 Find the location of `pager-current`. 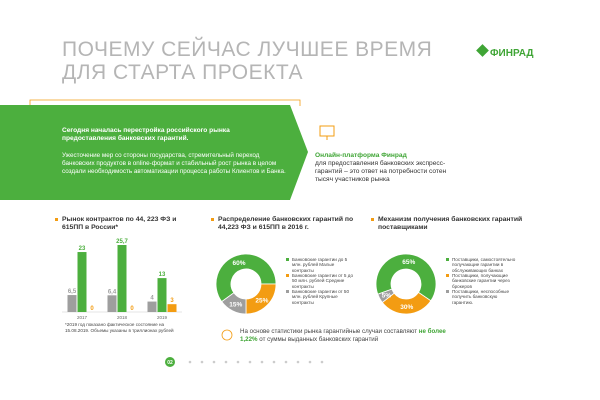

pager-current is located at coordinates (170, 362).